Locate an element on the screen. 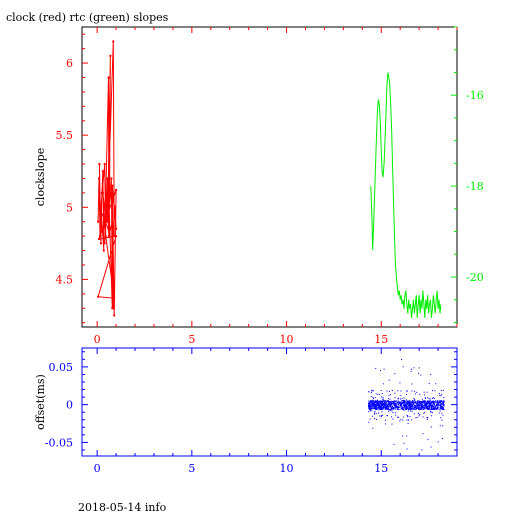  rtc-line is located at coordinates (406, 195).